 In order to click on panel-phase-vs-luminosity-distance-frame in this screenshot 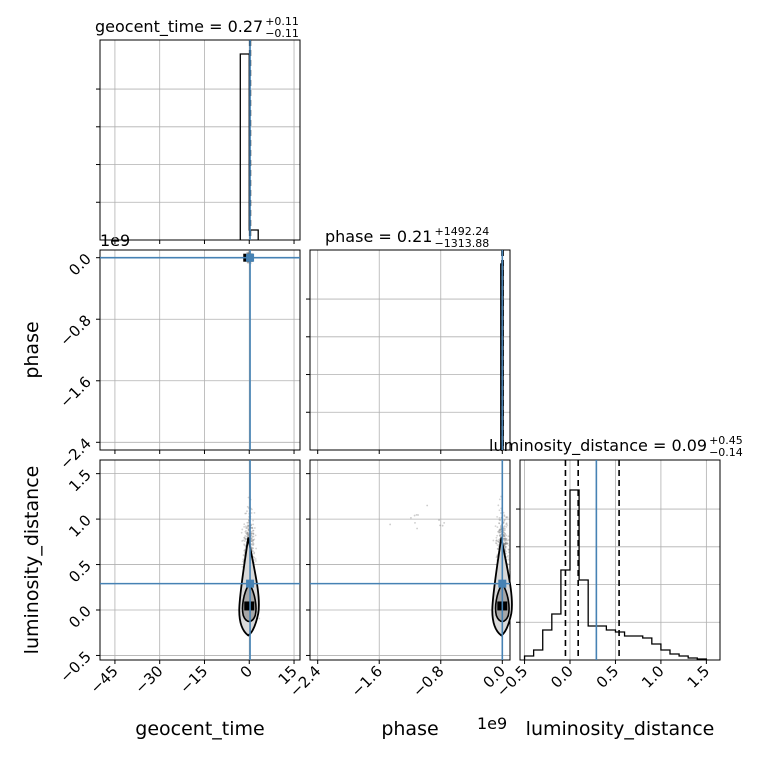, I will do `click(410, 560)`.